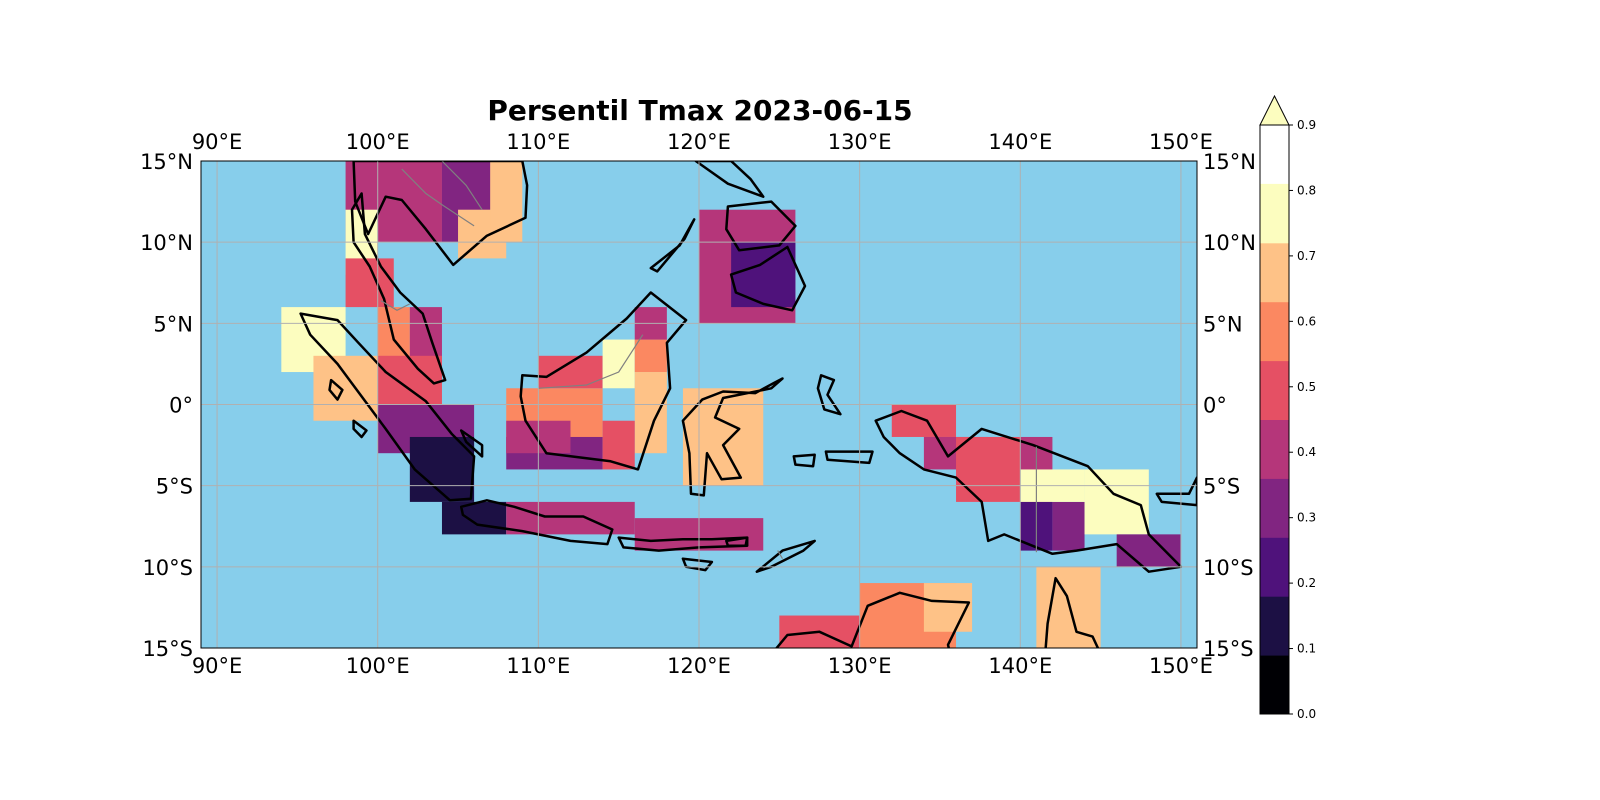 This screenshot has width=1600, height=800. Describe the element at coordinates (1229, 243) in the screenshot. I see `lat-tick-label-right: 10°N` at that location.